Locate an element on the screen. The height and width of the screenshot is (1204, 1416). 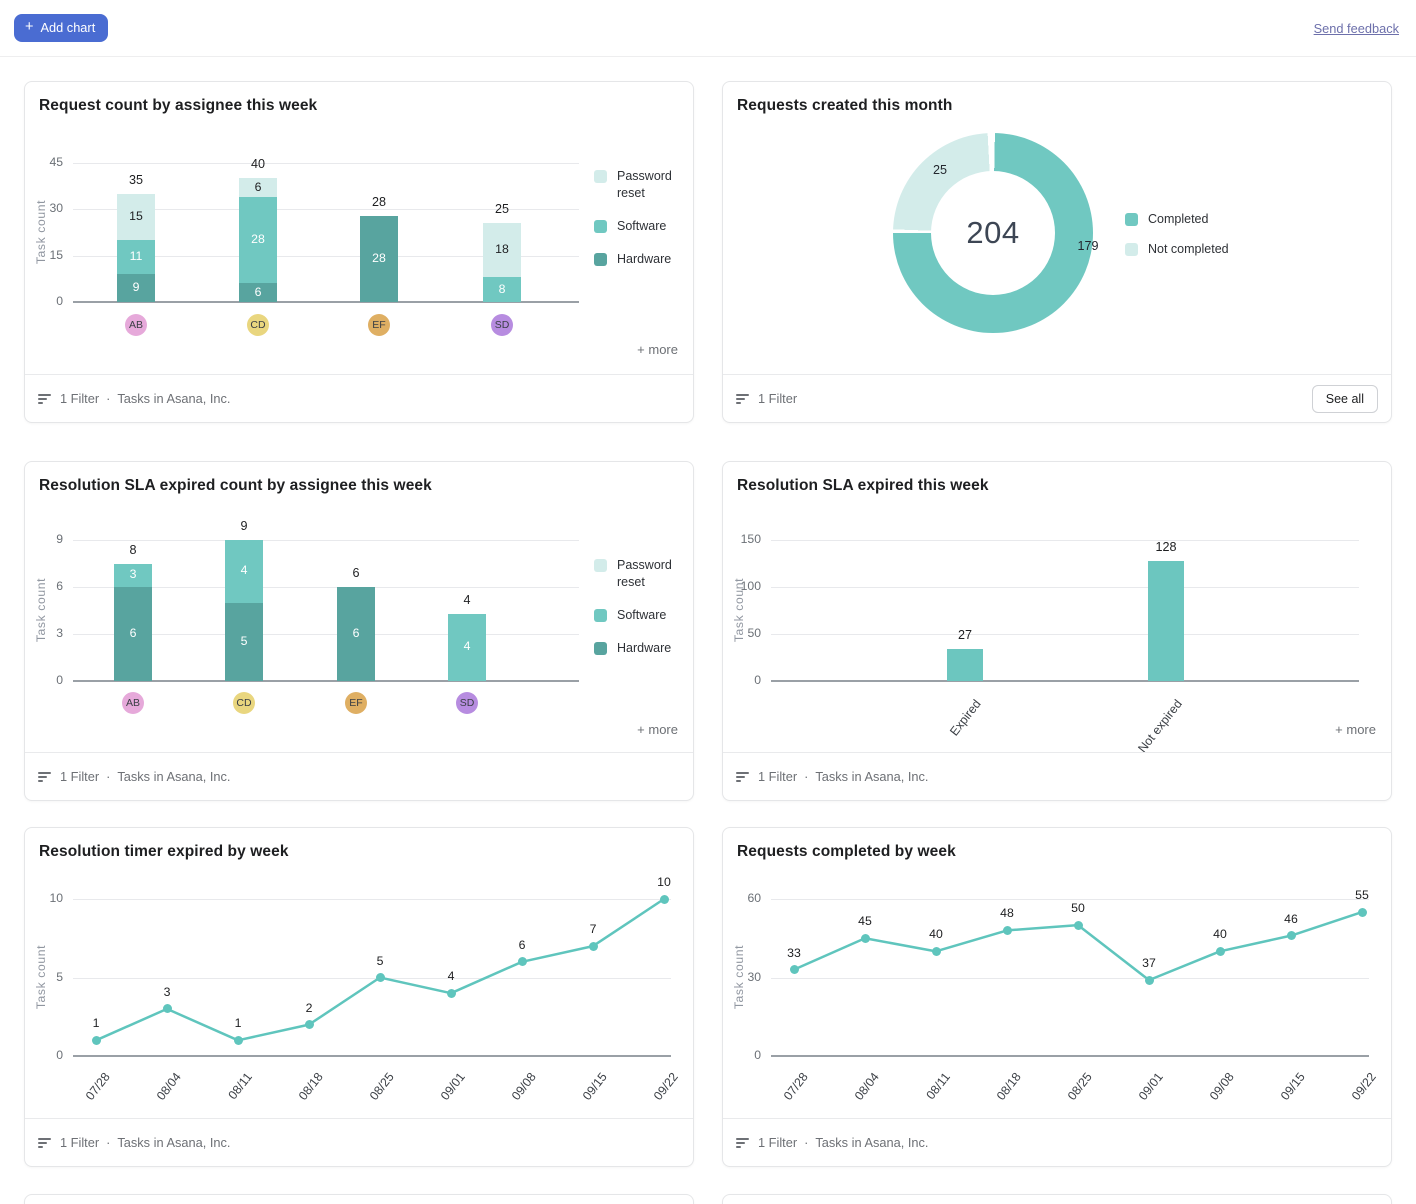
legend-item: Hardware is located at coordinates (643, 259).